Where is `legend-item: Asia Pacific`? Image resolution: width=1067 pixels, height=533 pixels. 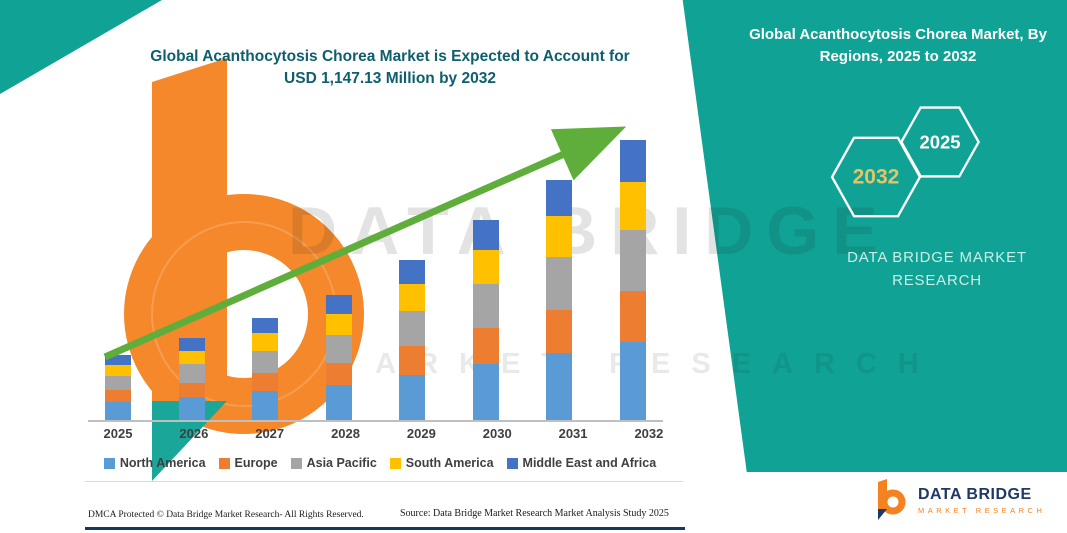
legend-item: Asia Pacific is located at coordinates (333, 463).